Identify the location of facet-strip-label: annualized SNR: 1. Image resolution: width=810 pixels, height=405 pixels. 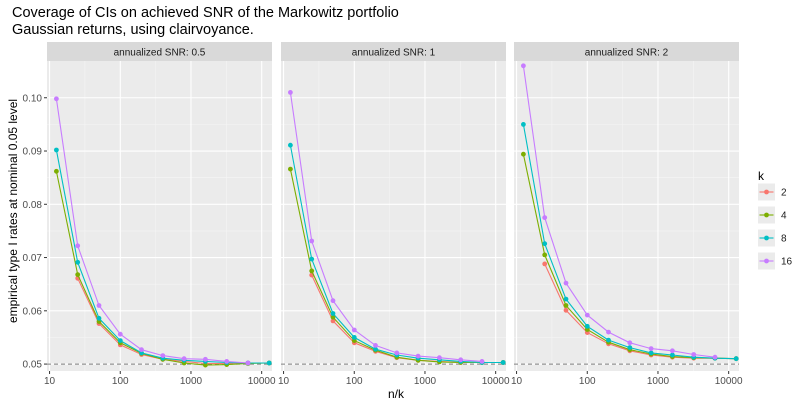
(394, 53).